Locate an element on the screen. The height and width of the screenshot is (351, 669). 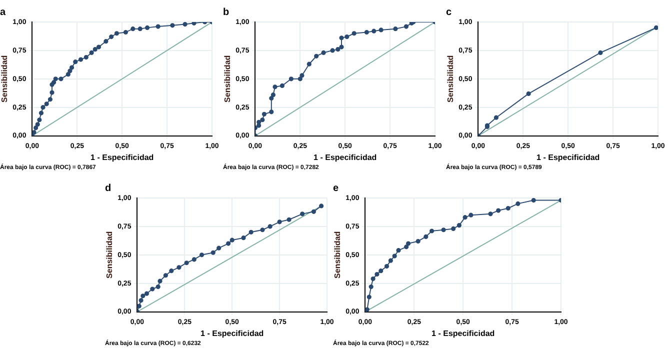
chart-title: c is located at coordinates (449, 12).